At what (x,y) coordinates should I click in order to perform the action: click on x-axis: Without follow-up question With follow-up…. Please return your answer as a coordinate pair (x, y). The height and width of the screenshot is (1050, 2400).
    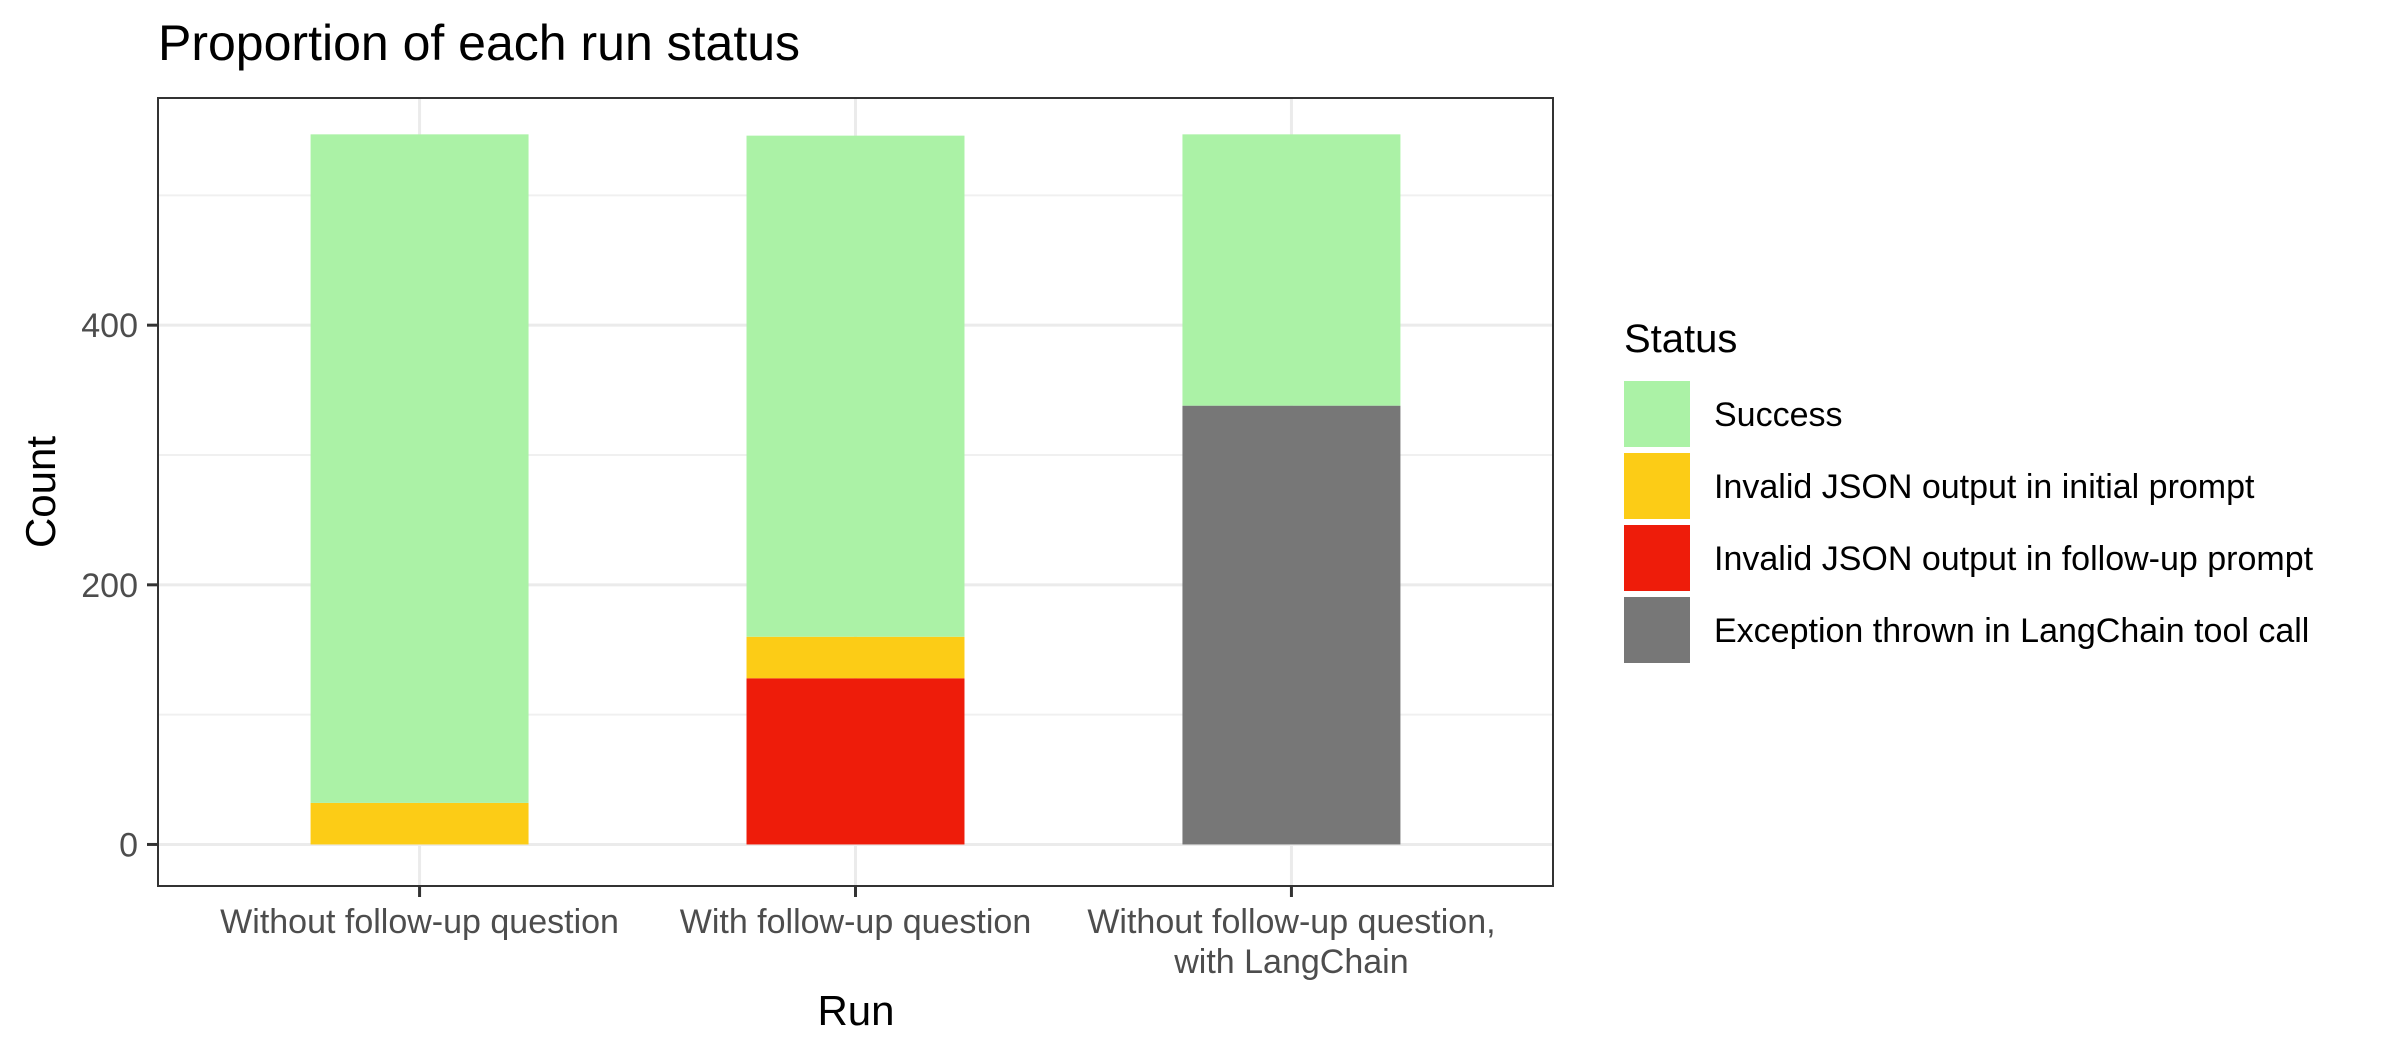
    Looking at the image, I should click on (858, 933).